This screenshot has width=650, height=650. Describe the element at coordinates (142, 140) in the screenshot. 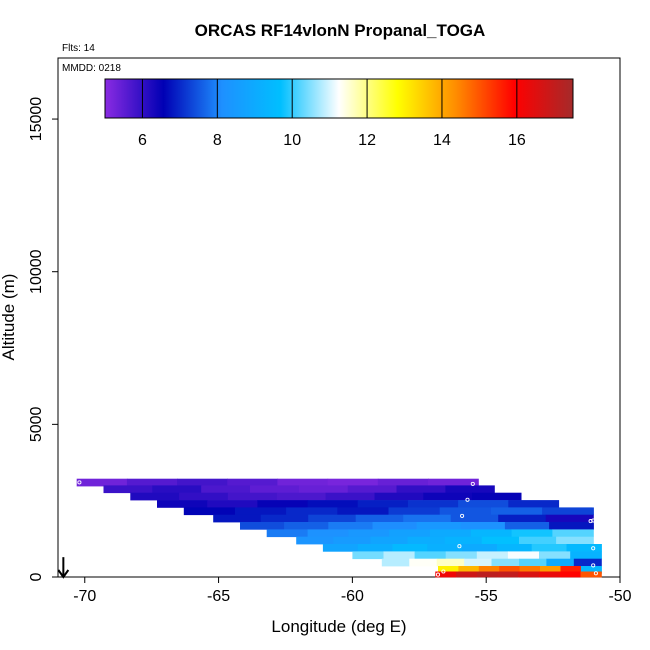

I see `colorbar-tick-label: 6` at that location.